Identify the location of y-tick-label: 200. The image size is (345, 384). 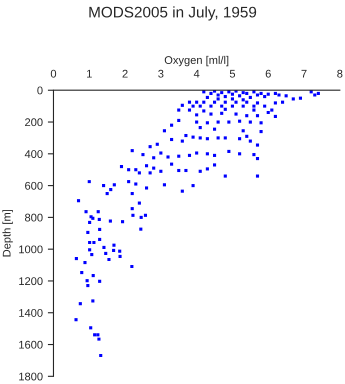
(34, 122).